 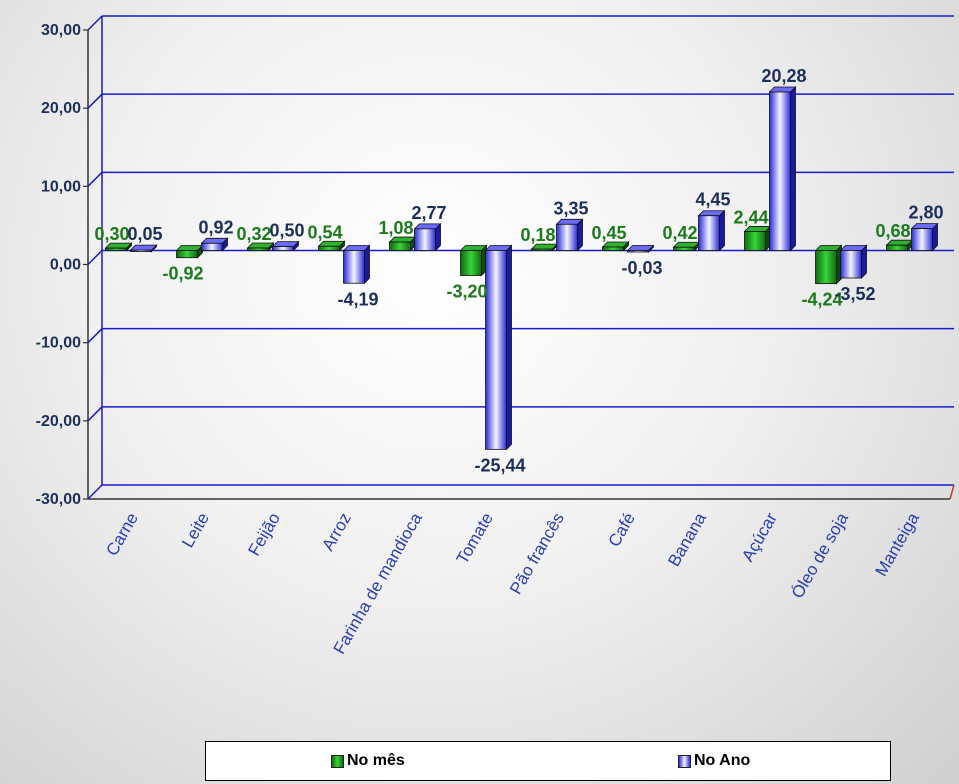 I want to click on data-label-ano: 4,45, so click(x=712, y=200).